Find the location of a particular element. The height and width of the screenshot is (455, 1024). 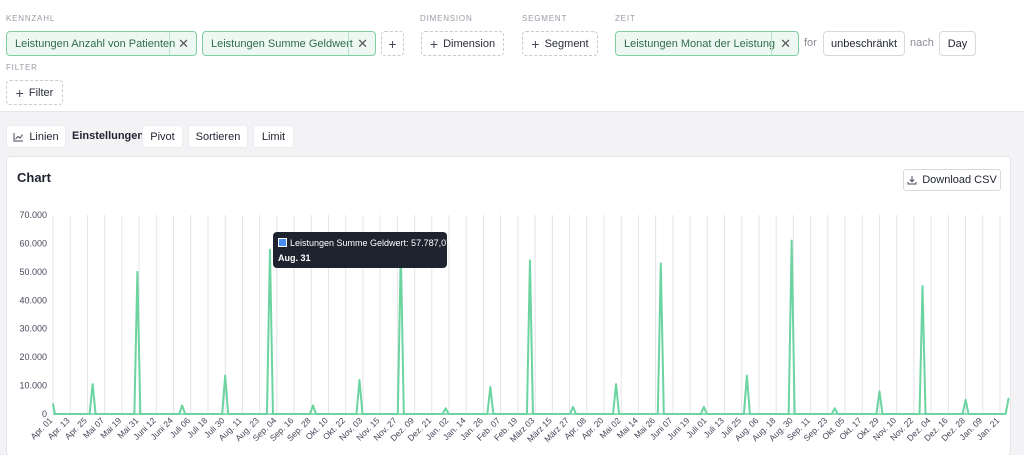

chart-type-button: Linien is located at coordinates (36, 136).